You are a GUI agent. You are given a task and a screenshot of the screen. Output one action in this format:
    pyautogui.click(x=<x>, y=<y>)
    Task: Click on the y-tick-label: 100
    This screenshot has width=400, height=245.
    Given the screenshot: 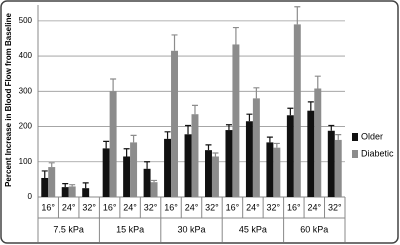 What is the action you would take?
    pyautogui.click(x=26, y=161)
    